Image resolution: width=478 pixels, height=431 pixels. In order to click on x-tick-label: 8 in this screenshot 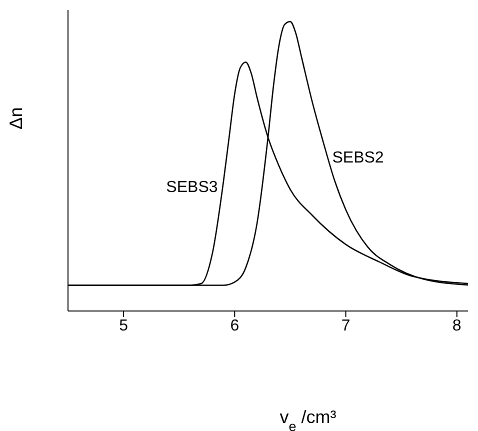, I will do `click(457, 325)`.